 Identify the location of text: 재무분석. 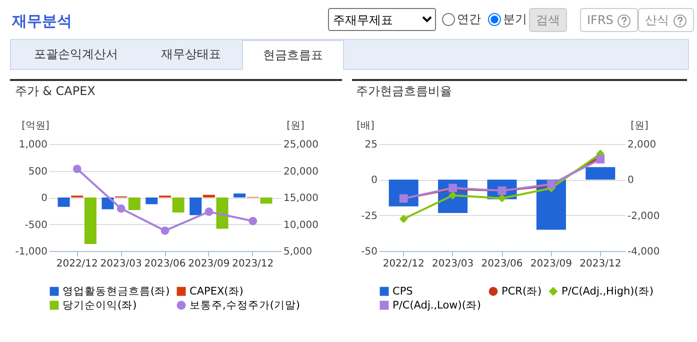
(42, 21).